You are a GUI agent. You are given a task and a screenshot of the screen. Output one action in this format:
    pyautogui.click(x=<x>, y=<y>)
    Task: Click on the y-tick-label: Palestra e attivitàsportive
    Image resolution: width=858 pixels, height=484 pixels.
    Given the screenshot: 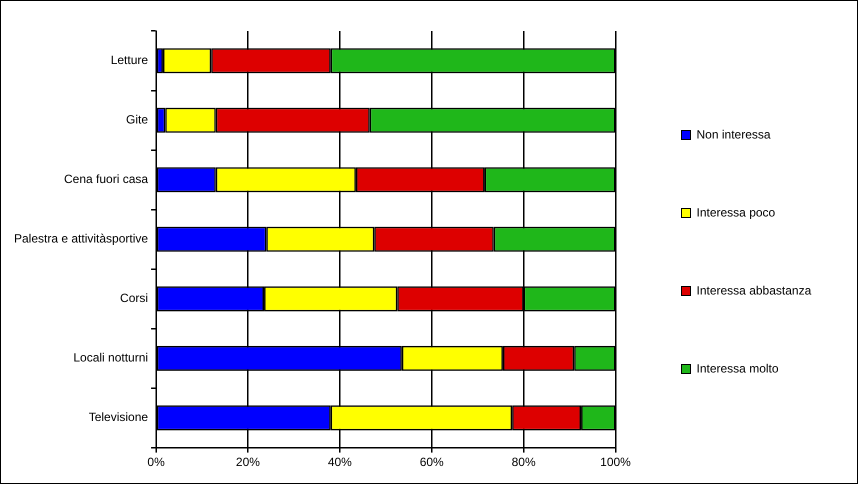 What is the action you would take?
    pyautogui.click(x=81, y=239)
    